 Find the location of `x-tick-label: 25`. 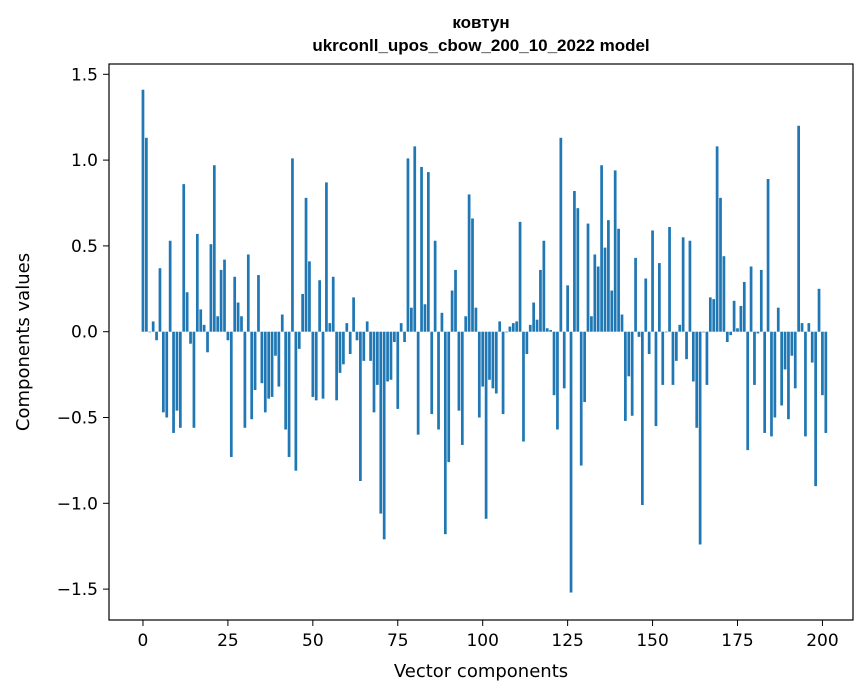

x-tick-label: 25 is located at coordinates (228, 641).